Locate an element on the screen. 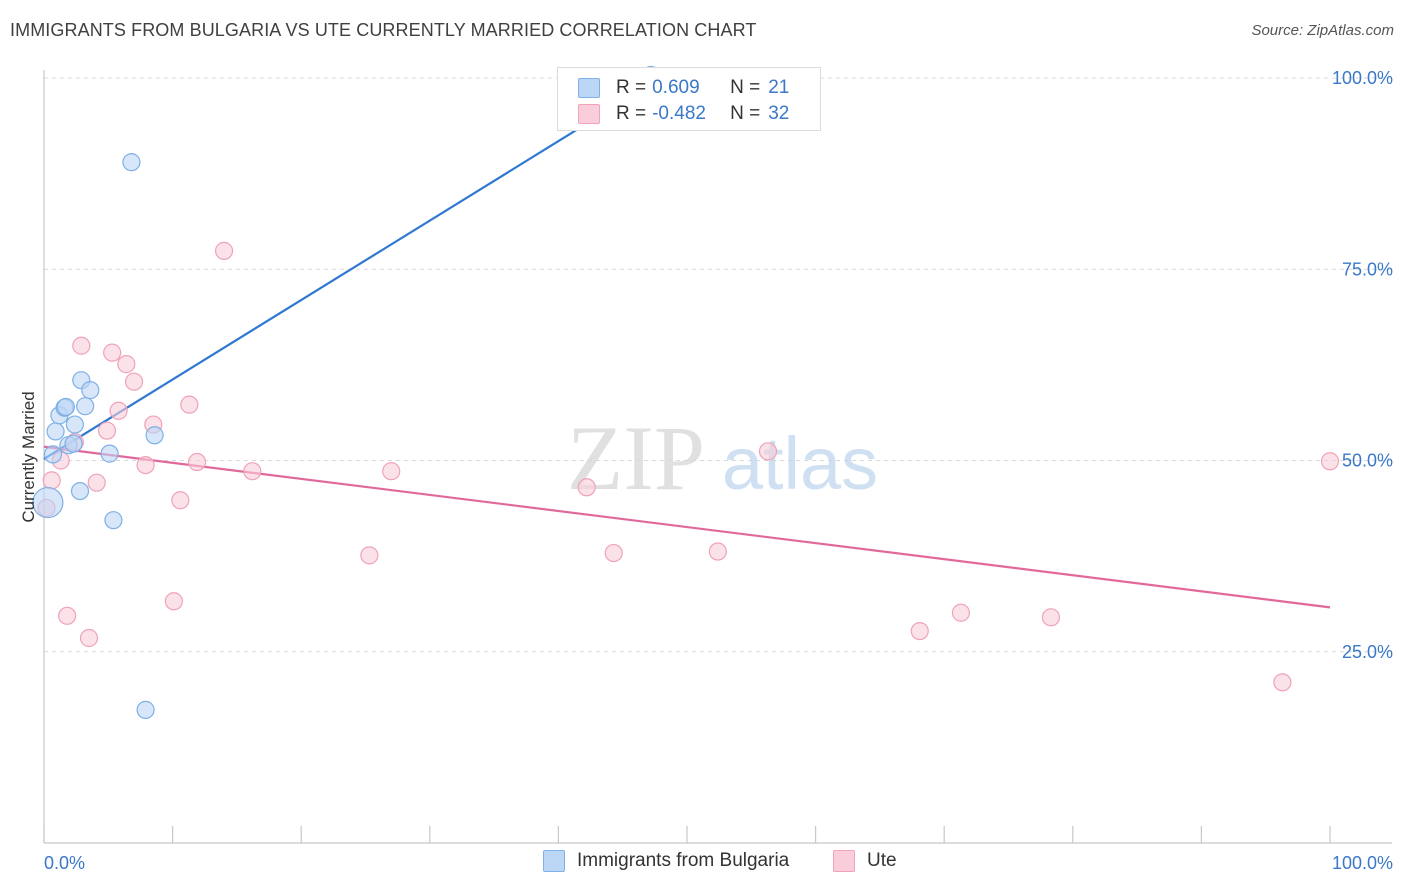 The image size is (1406, 892). bulgaria-swatch is located at coordinates (589, 88).